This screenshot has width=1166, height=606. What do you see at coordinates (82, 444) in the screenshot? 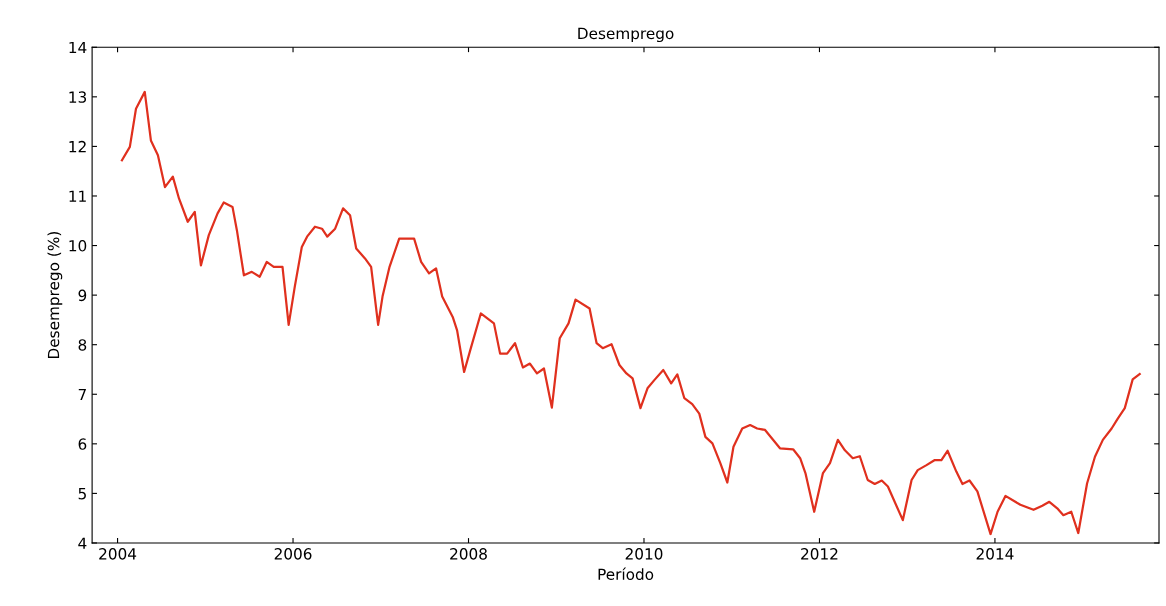
I see `y-tick-label: 6` at bounding box center [82, 444].